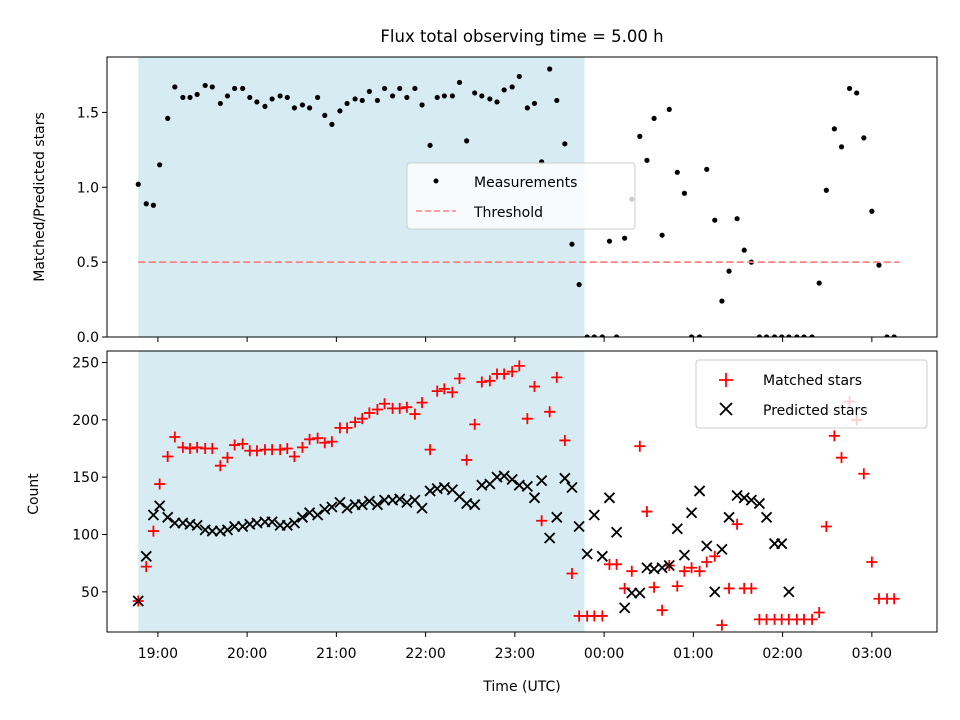 This screenshot has width=960, height=720. I want to click on top-y-tick-label: 1.0, so click(88, 188).